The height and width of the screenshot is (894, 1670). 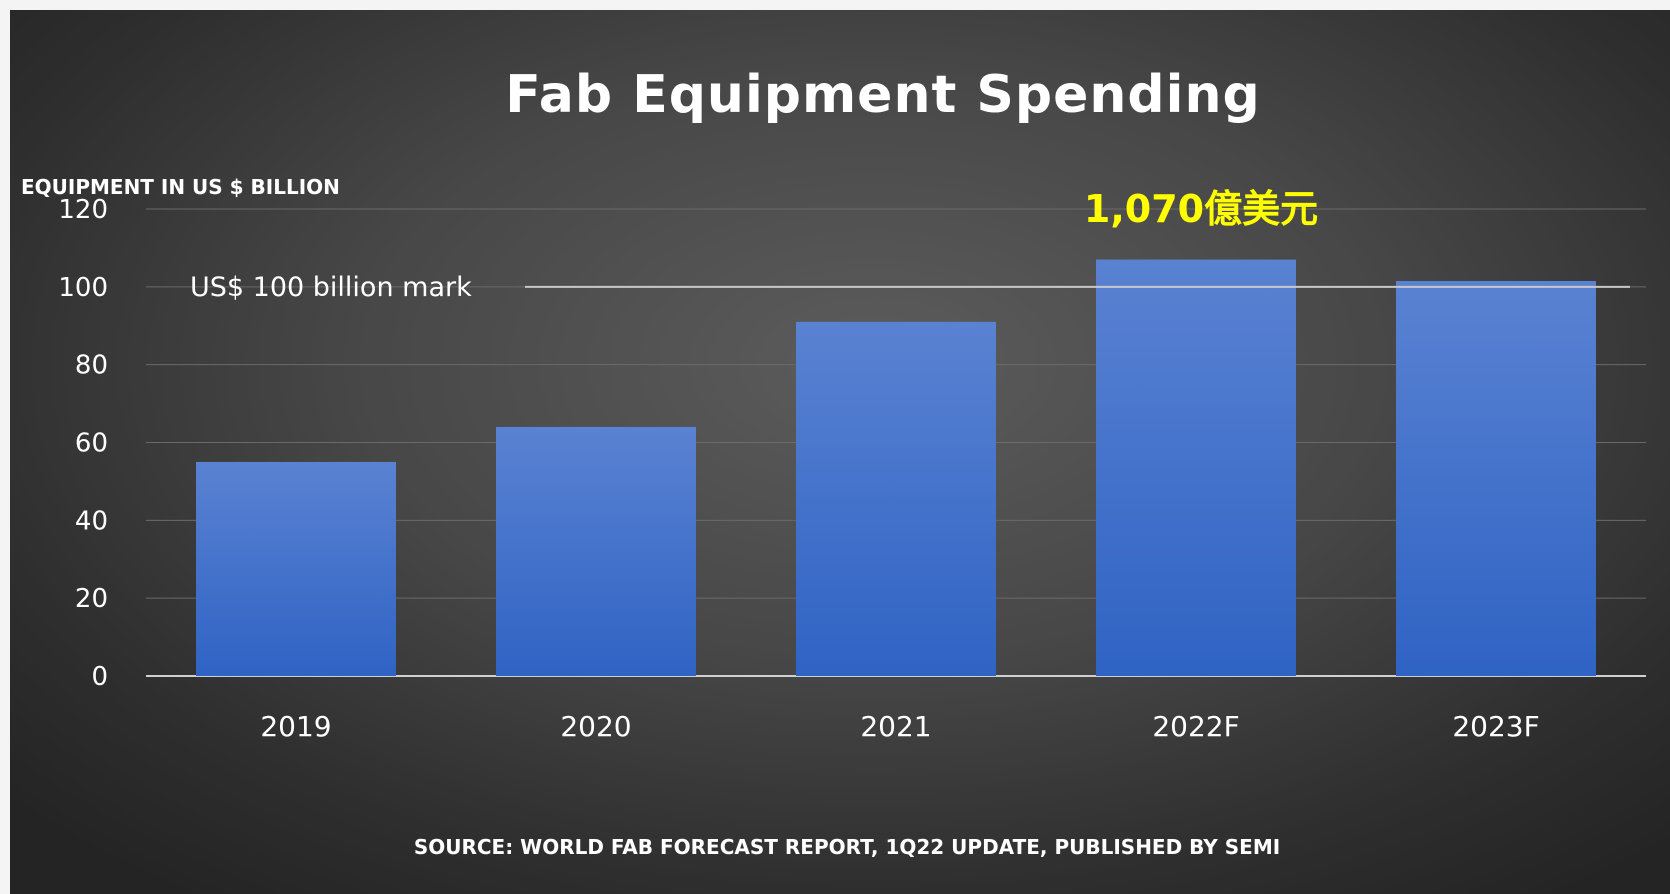 What do you see at coordinates (882, 95) in the screenshot?
I see `chart-title: Fab Equipment Spending` at bounding box center [882, 95].